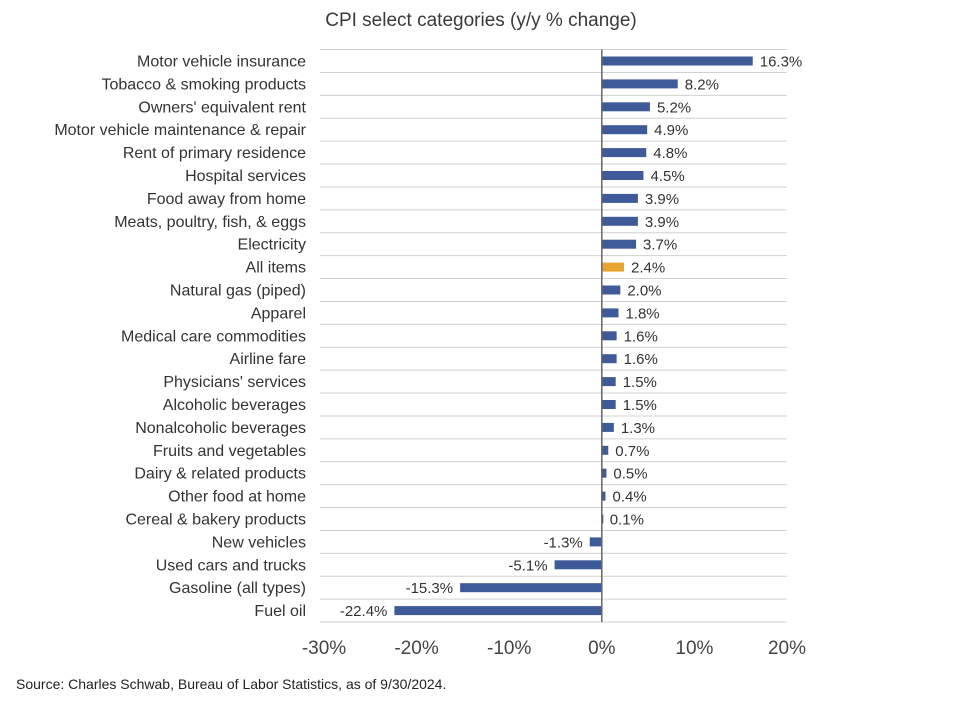 This screenshot has height=706, width=972. What do you see at coordinates (268, 359) in the screenshot?
I see `category-label: Airline fare` at bounding box center [268, 359].